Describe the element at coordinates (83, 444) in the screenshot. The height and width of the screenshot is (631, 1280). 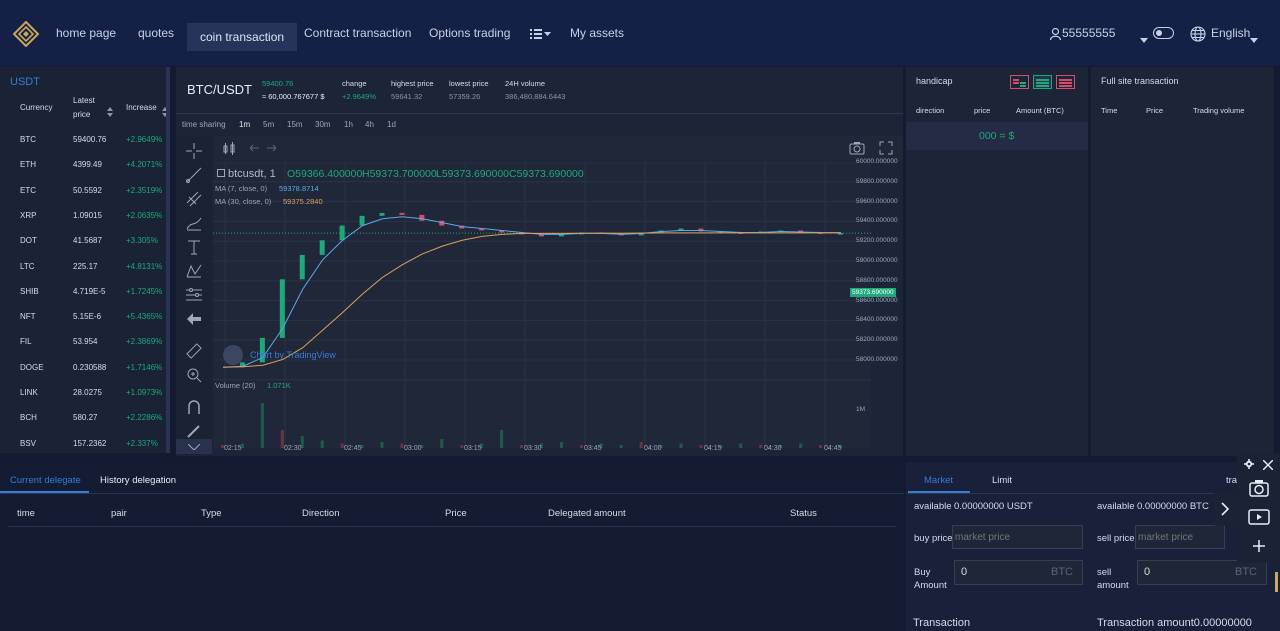
I see `market-row: BSV 157.2362 +2.337%` at that location.